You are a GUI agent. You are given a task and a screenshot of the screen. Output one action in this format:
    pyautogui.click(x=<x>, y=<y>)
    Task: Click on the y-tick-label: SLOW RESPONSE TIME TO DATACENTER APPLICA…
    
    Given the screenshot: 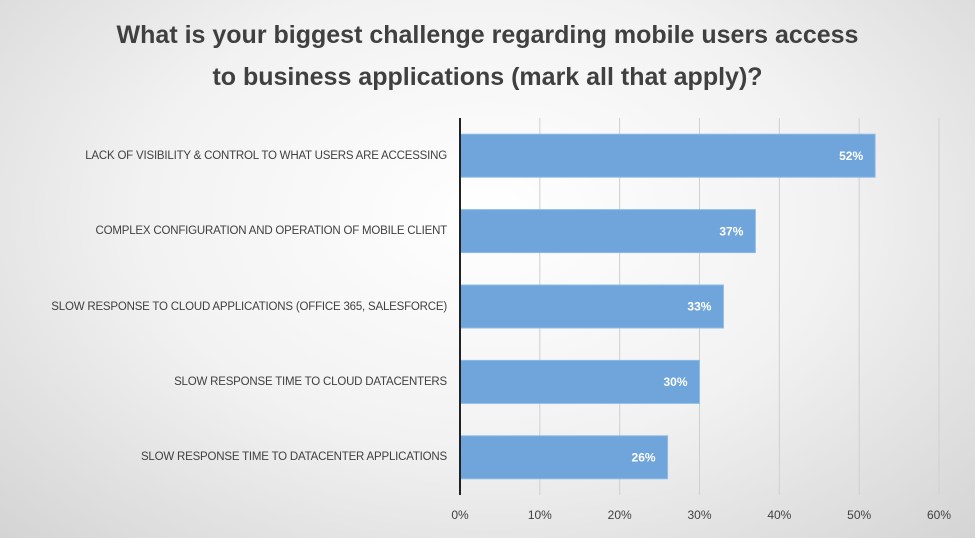 What is the action you would take?
    pyautogui.click(x=293, y=457)
    